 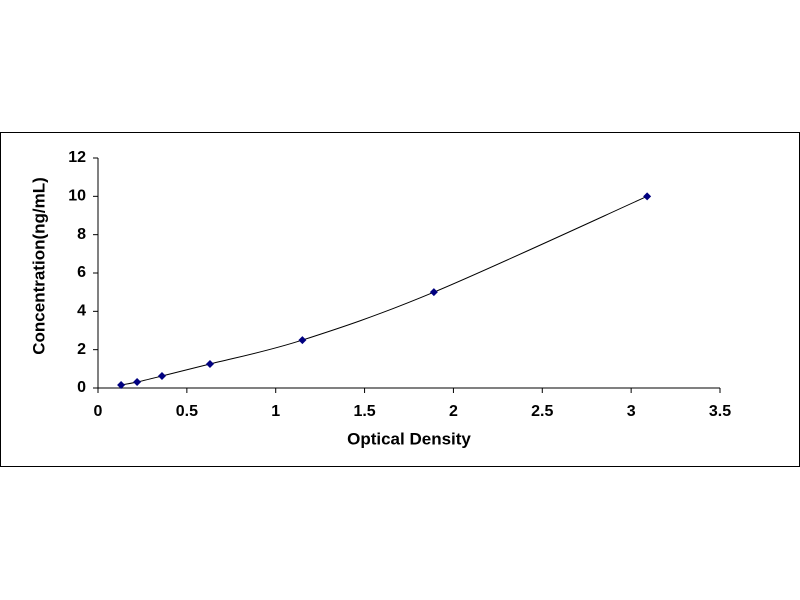 What do you see at coordinates (631, 411) in the screenshot?
I see `x-tick-label: 3` at bounding box center [631, 411].